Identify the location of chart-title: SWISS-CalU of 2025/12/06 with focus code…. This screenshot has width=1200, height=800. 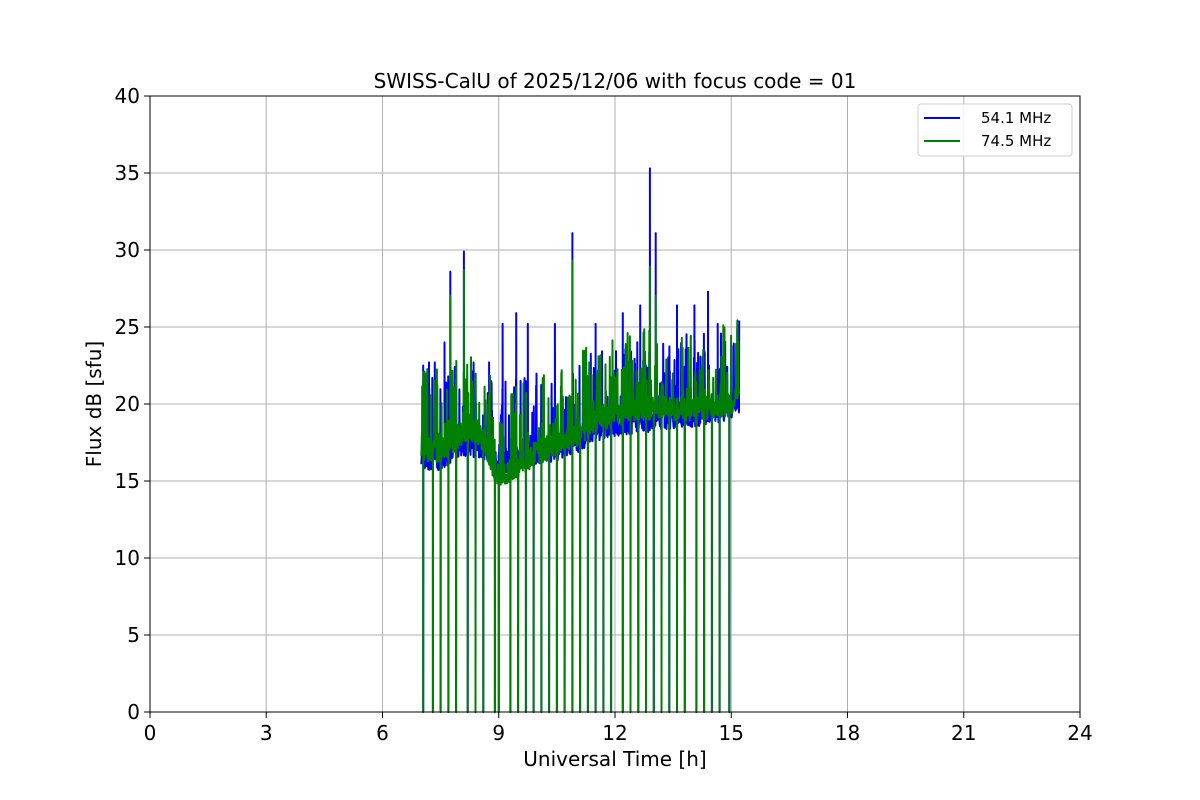
(615, 81).